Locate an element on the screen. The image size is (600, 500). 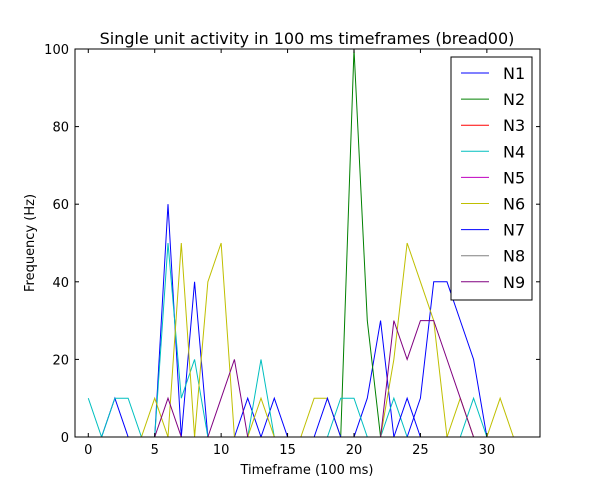
legend-label-n5: N5 is located at coordinates (514, 177).